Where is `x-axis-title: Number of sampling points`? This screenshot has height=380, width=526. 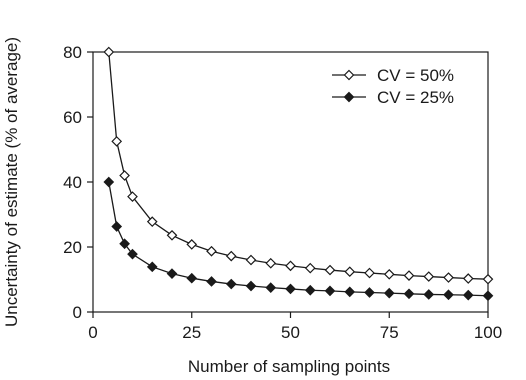 x-axis-title: Number of sampling points is located at coordinates (289, 366).